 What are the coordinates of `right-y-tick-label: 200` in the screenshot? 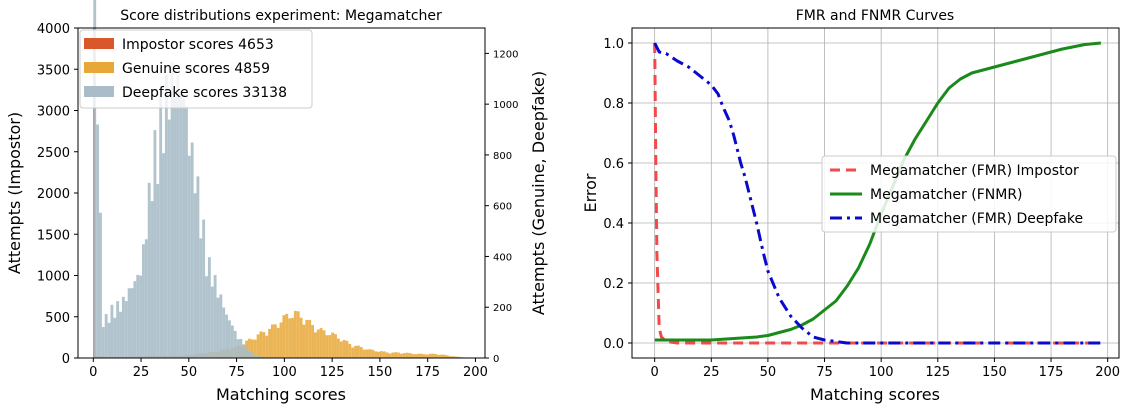 It's located at (502, 308).